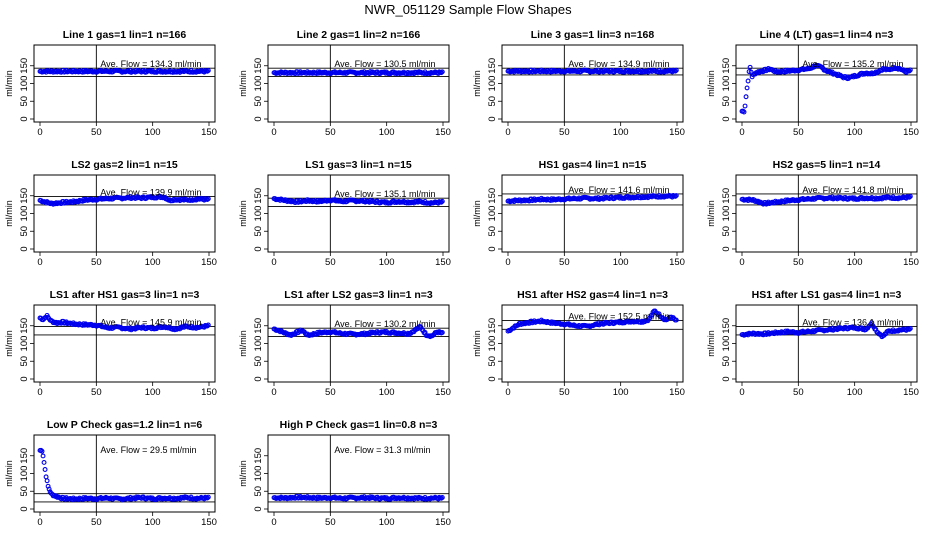 The width and height of the screenshot is (936, 540). Describe the element at coordinates (618, 190) in the screenshot. I see `ave-flow-label: Ave. Flow = 141.6 ml/min` at that location.